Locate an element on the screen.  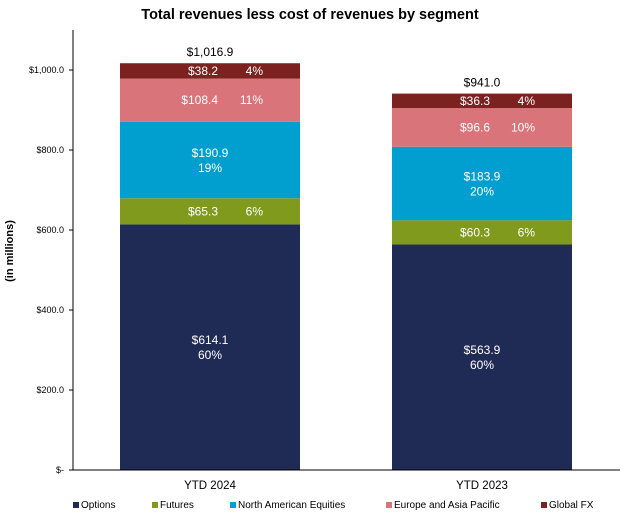
total-label: $941.0 is located at coordinates (482, 83).